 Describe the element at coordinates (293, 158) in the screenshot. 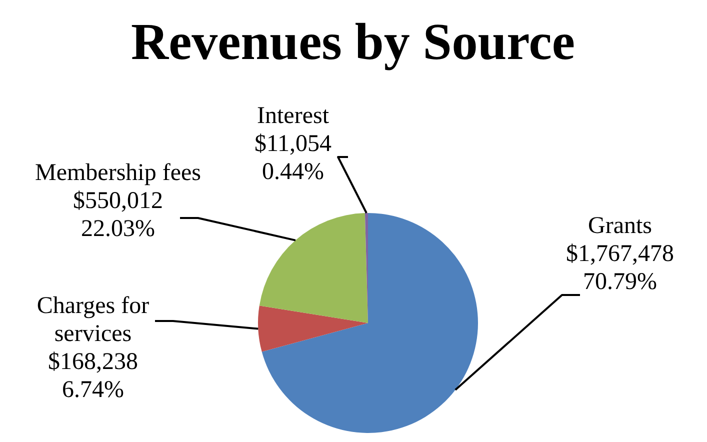

I see `data-label: $11,054 0.44%` at that location.